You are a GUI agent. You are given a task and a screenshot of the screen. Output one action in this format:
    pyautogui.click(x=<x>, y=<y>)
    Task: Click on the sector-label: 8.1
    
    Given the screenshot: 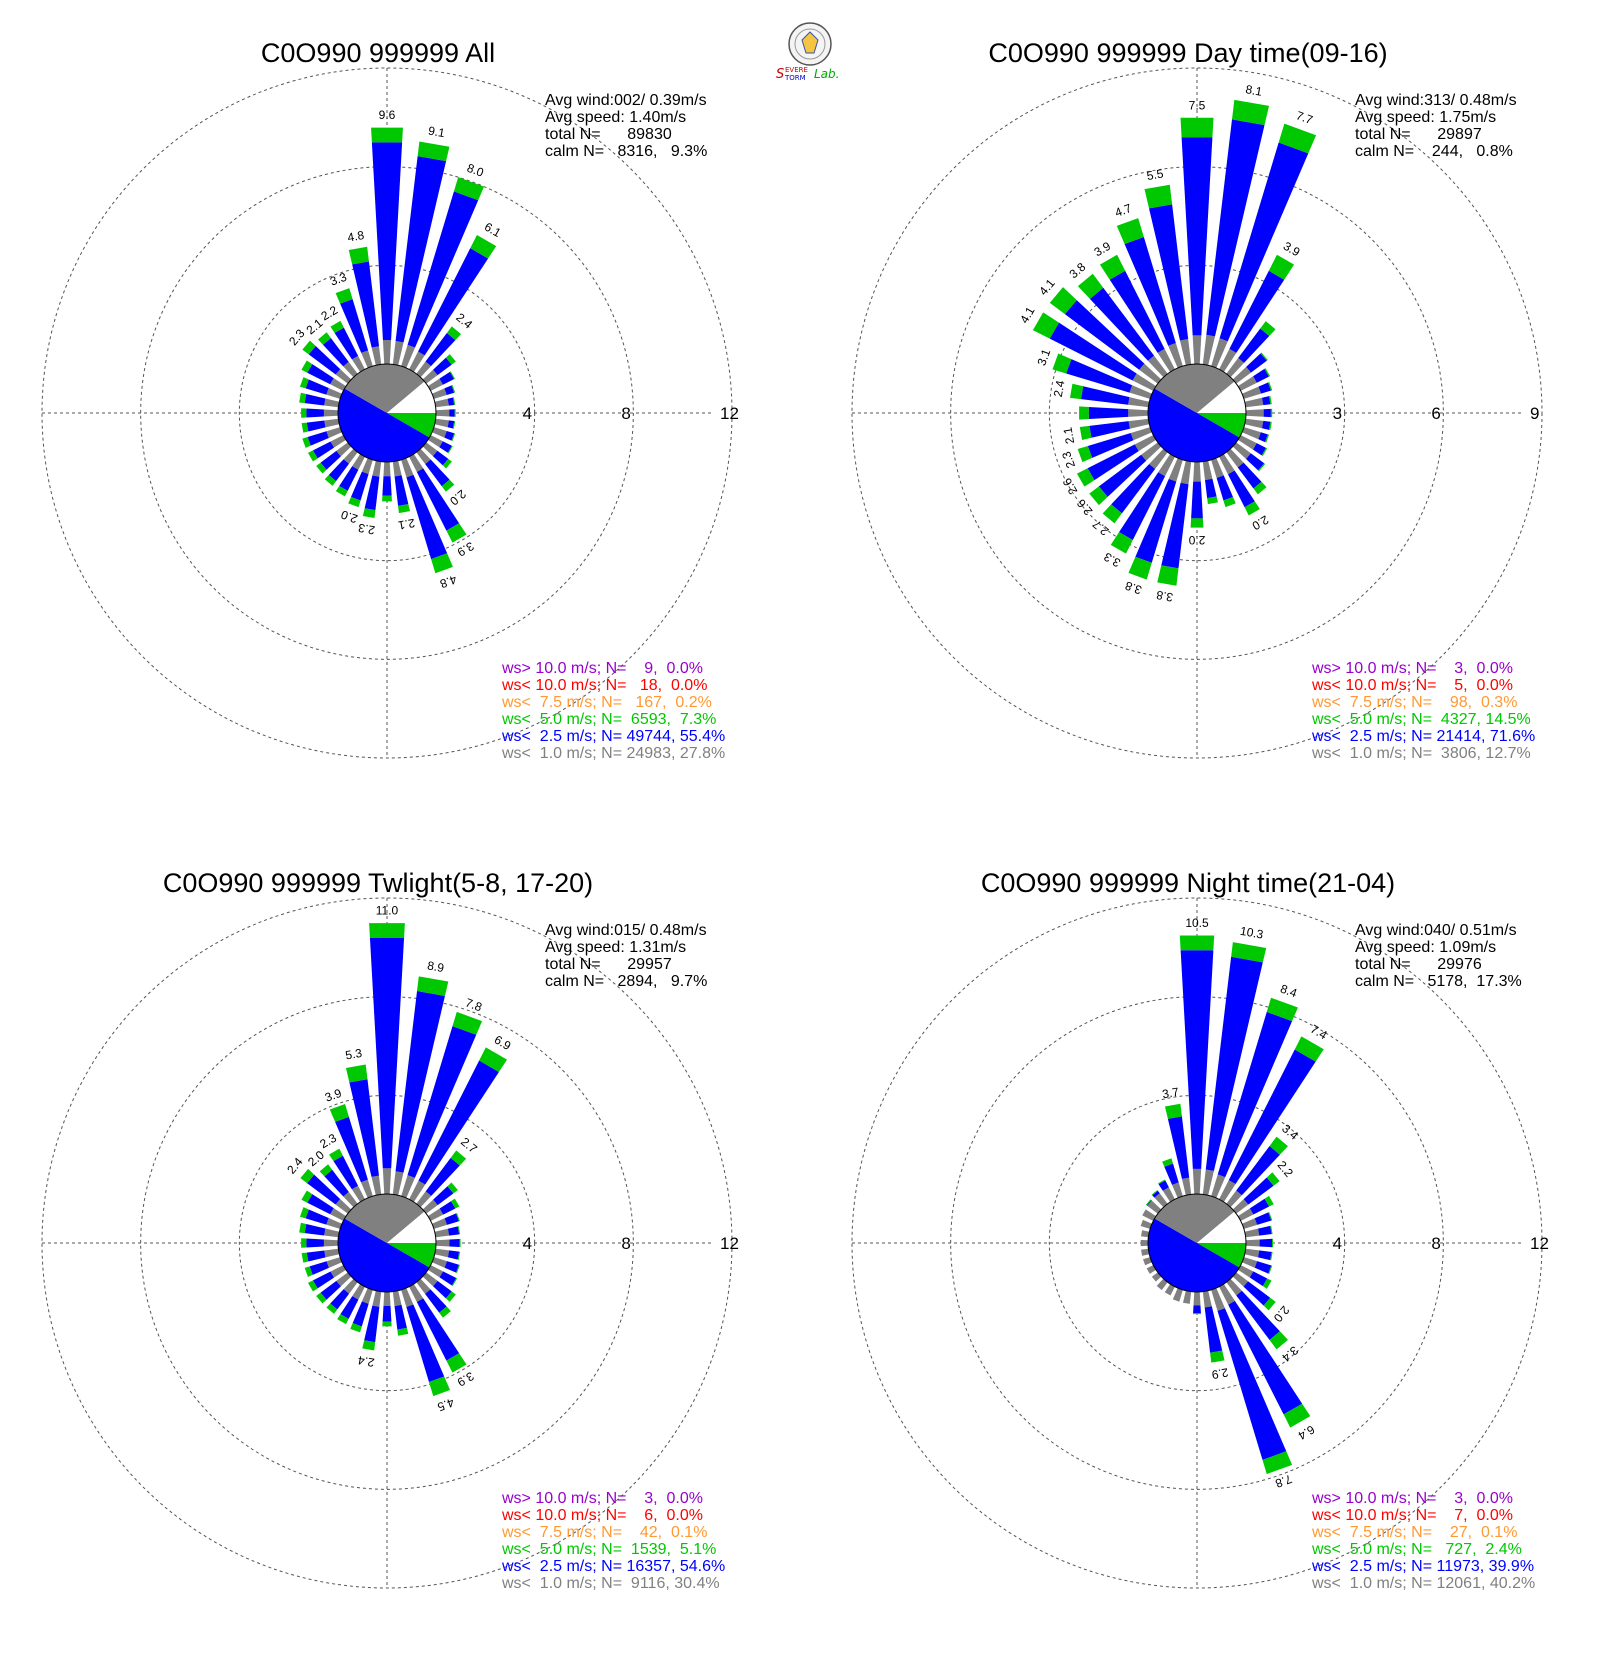 What is the action you would take?
    pyautogui.click(x=1253, y=90)
    